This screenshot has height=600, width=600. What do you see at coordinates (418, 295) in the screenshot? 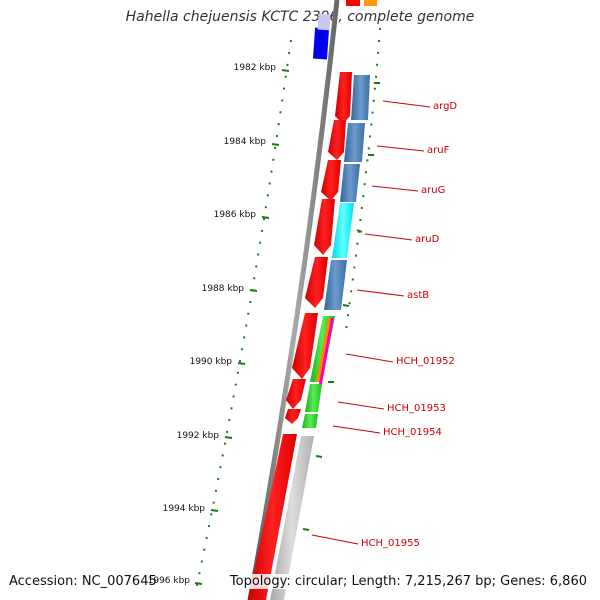
I see `gene-label-astB: astB` at bounding box center [418, 295].